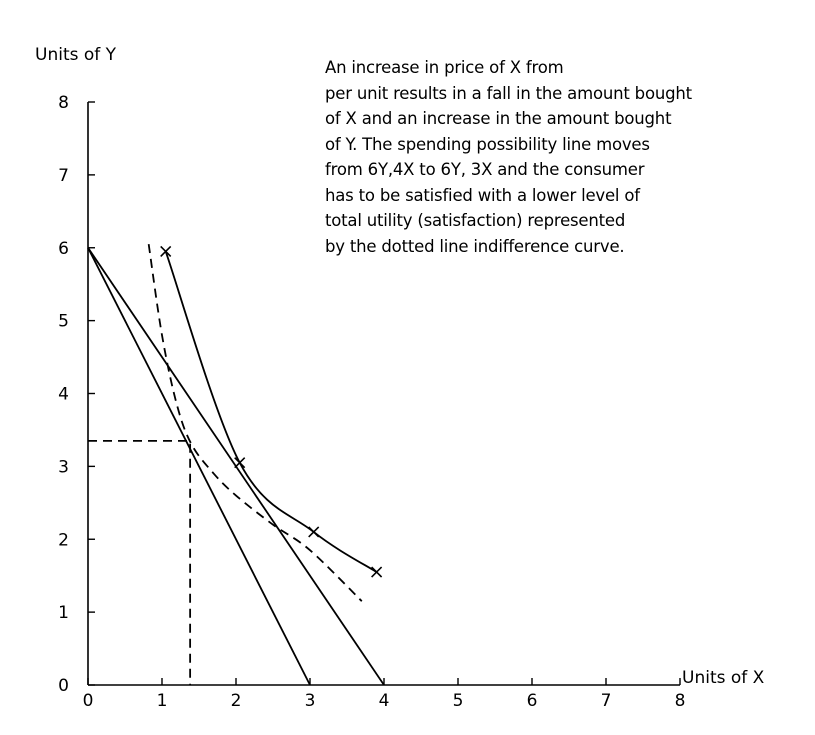  What do you see at coordinates (384, 701) in the screenshot?
I see `x-tick-label: 4` at bounding box center [384, 701].